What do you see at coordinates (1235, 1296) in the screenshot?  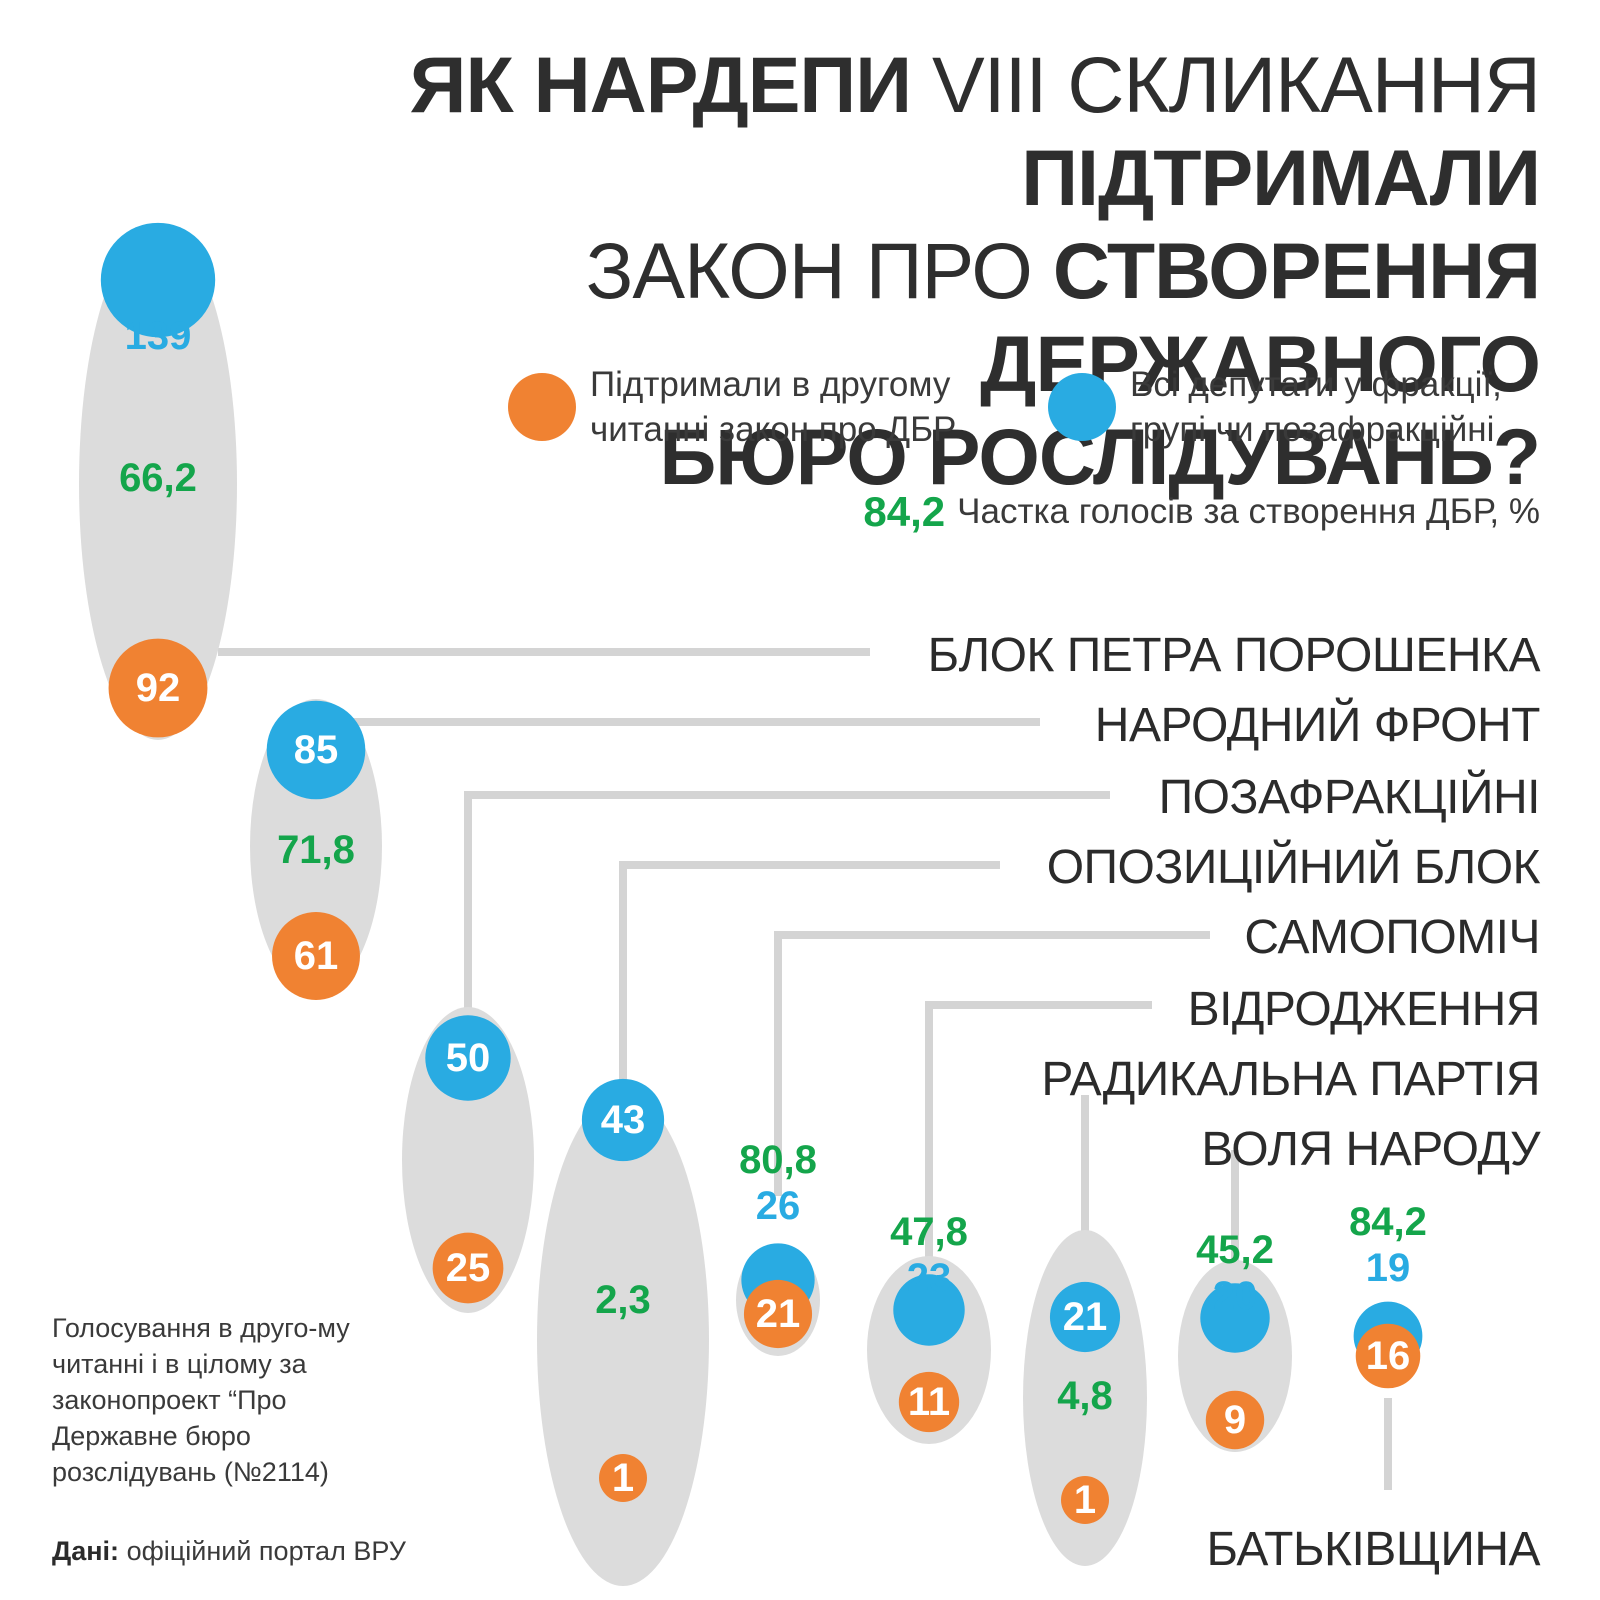 I see `all-deputies-label: 20` at bounding box center [1235, 1296].